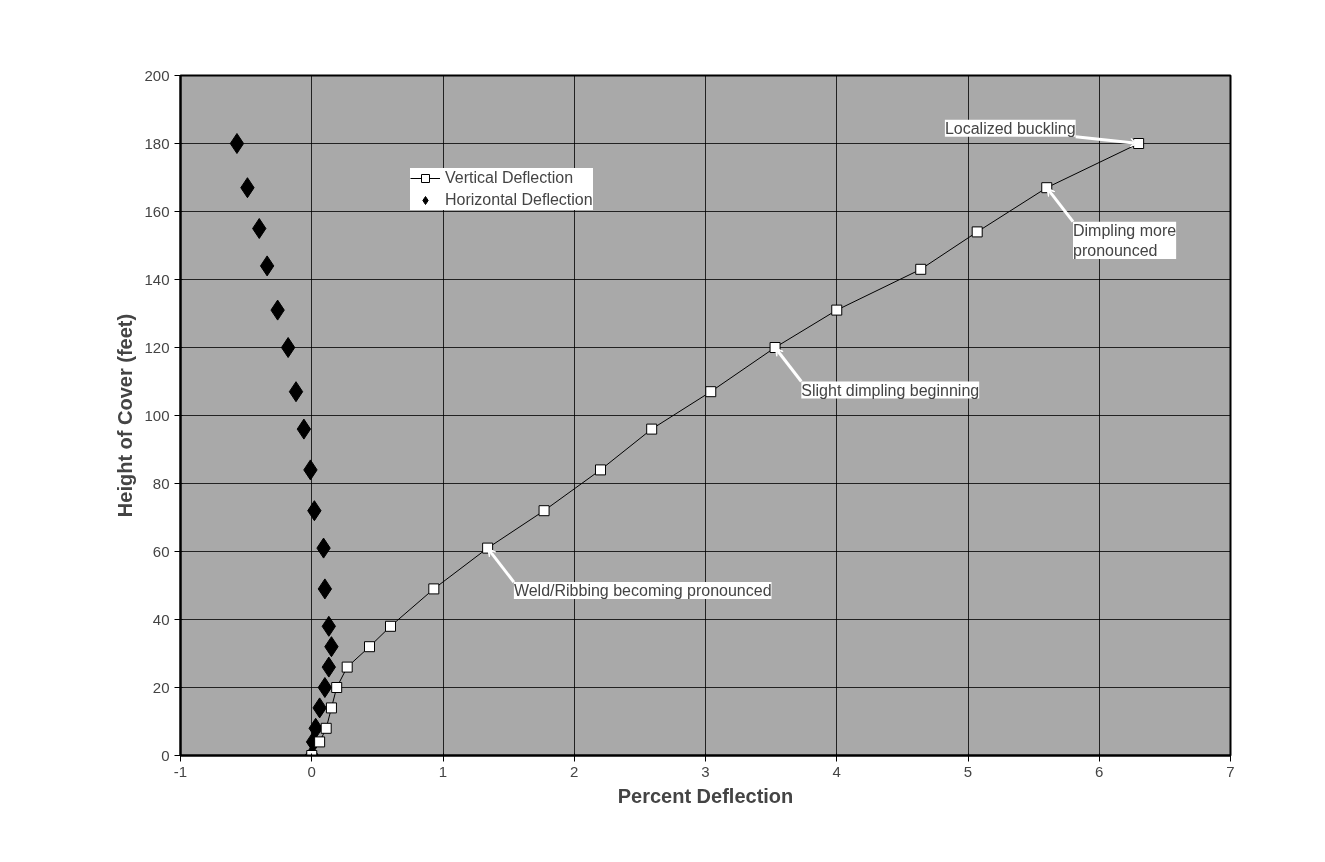  Describe the element at coordinates (642, 591) in the screenshot. I see `annotation: Weld/Ribbing becoming pronounced` at that location.